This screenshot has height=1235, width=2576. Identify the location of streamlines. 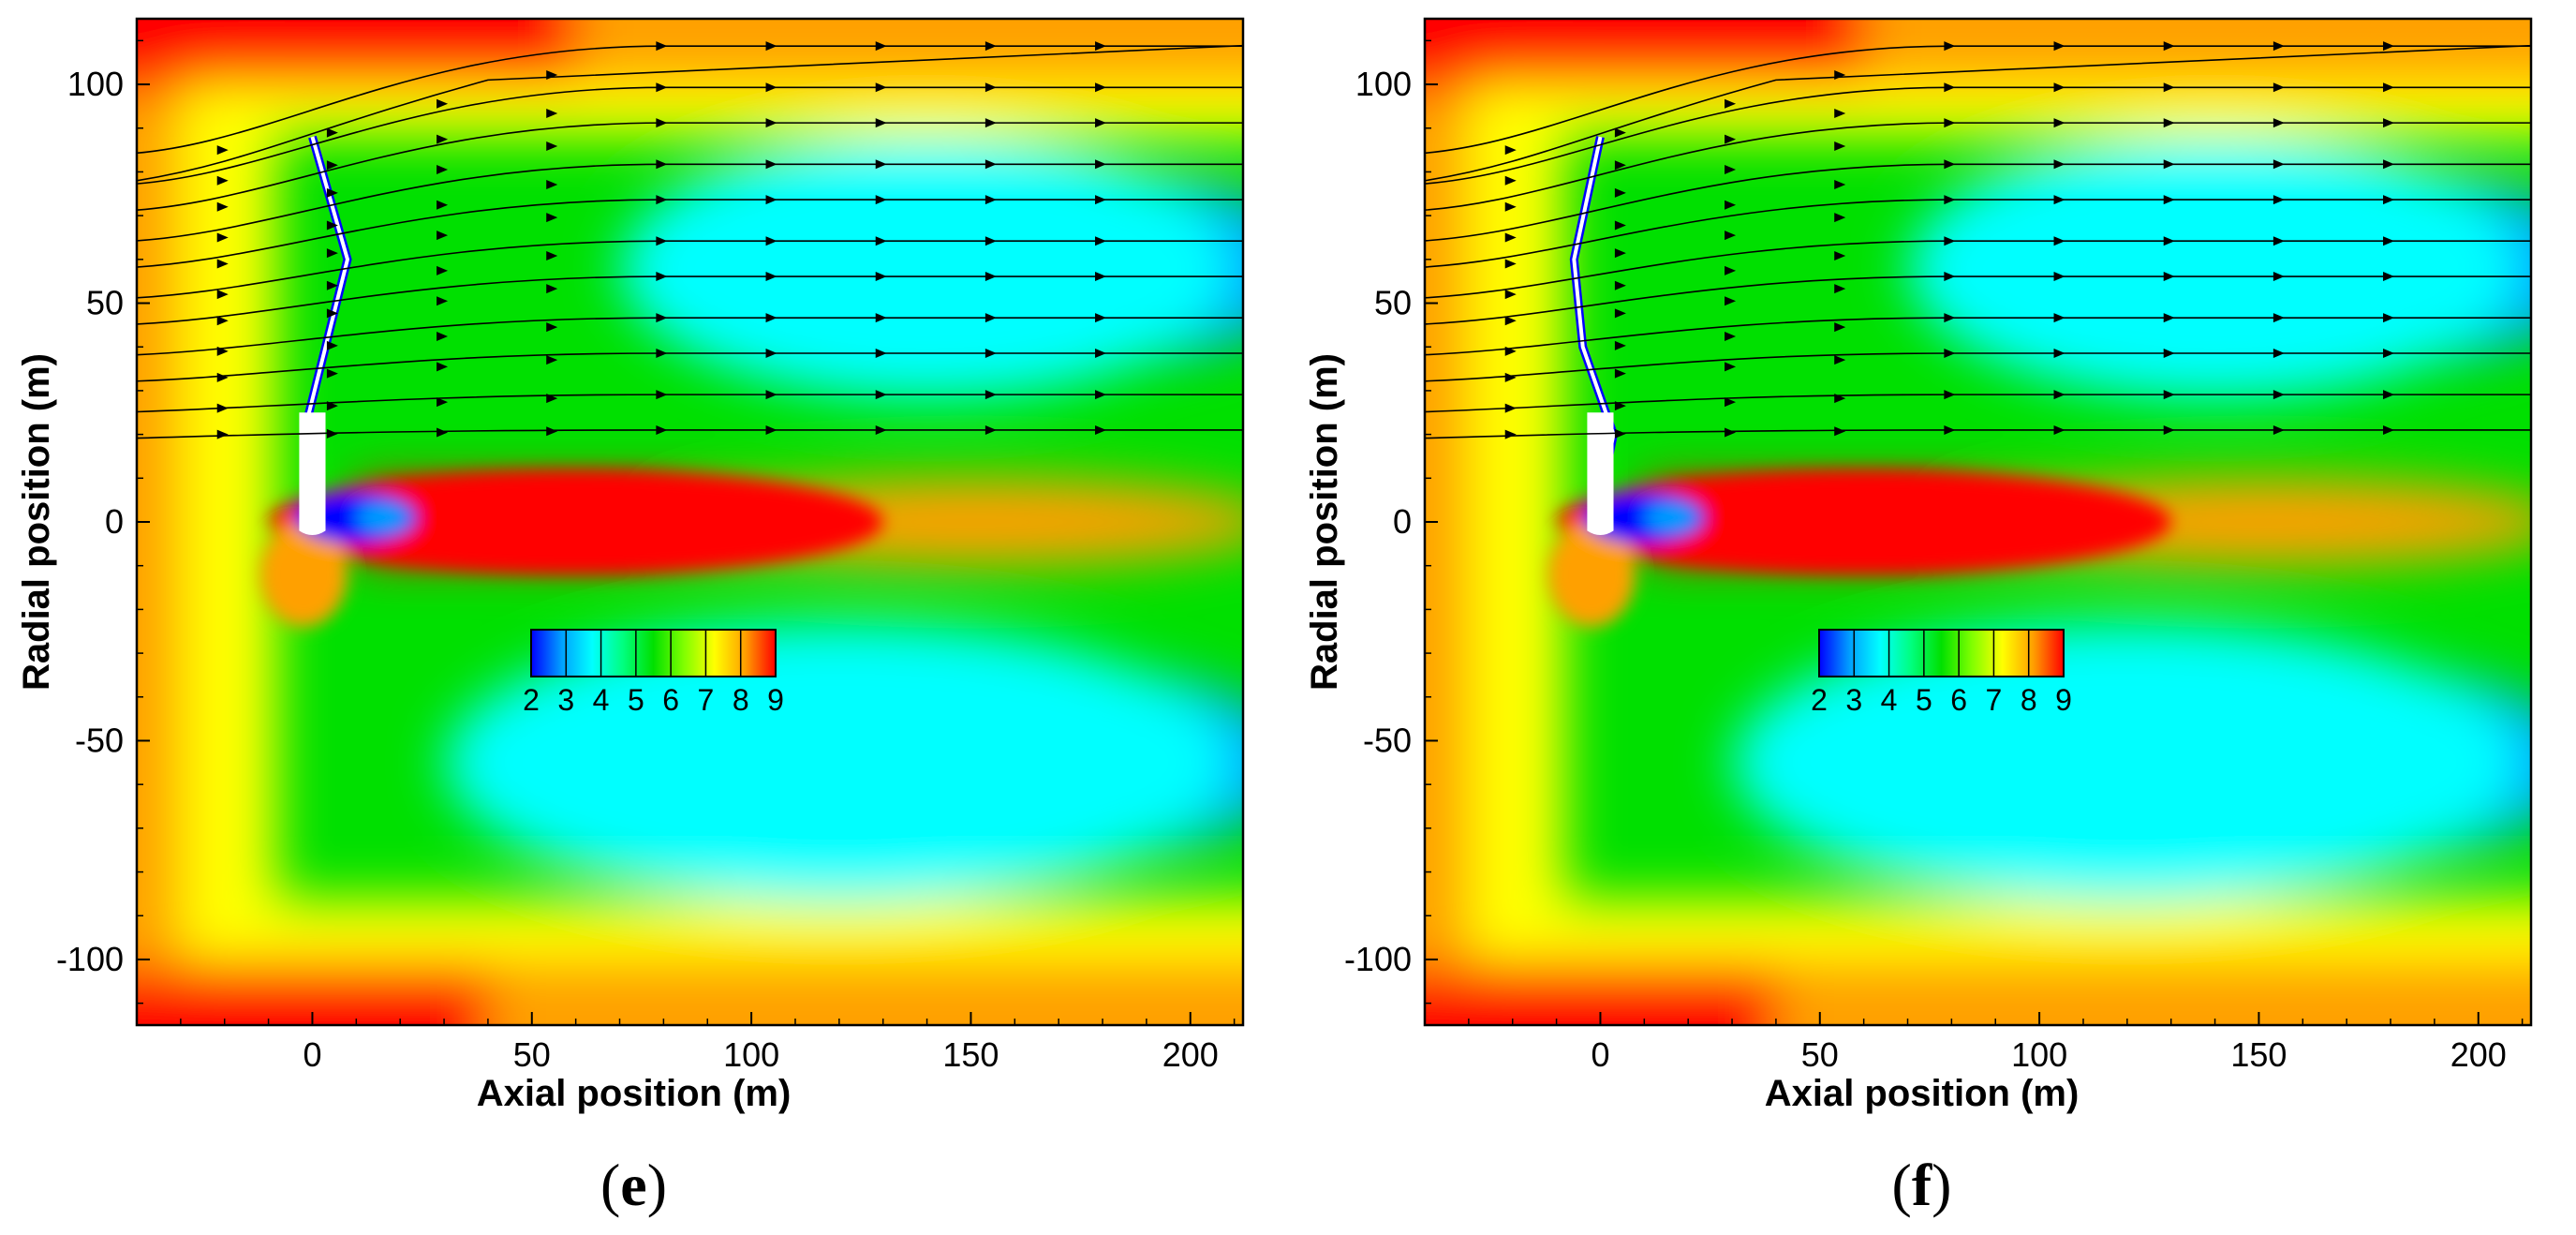
(690, 240).